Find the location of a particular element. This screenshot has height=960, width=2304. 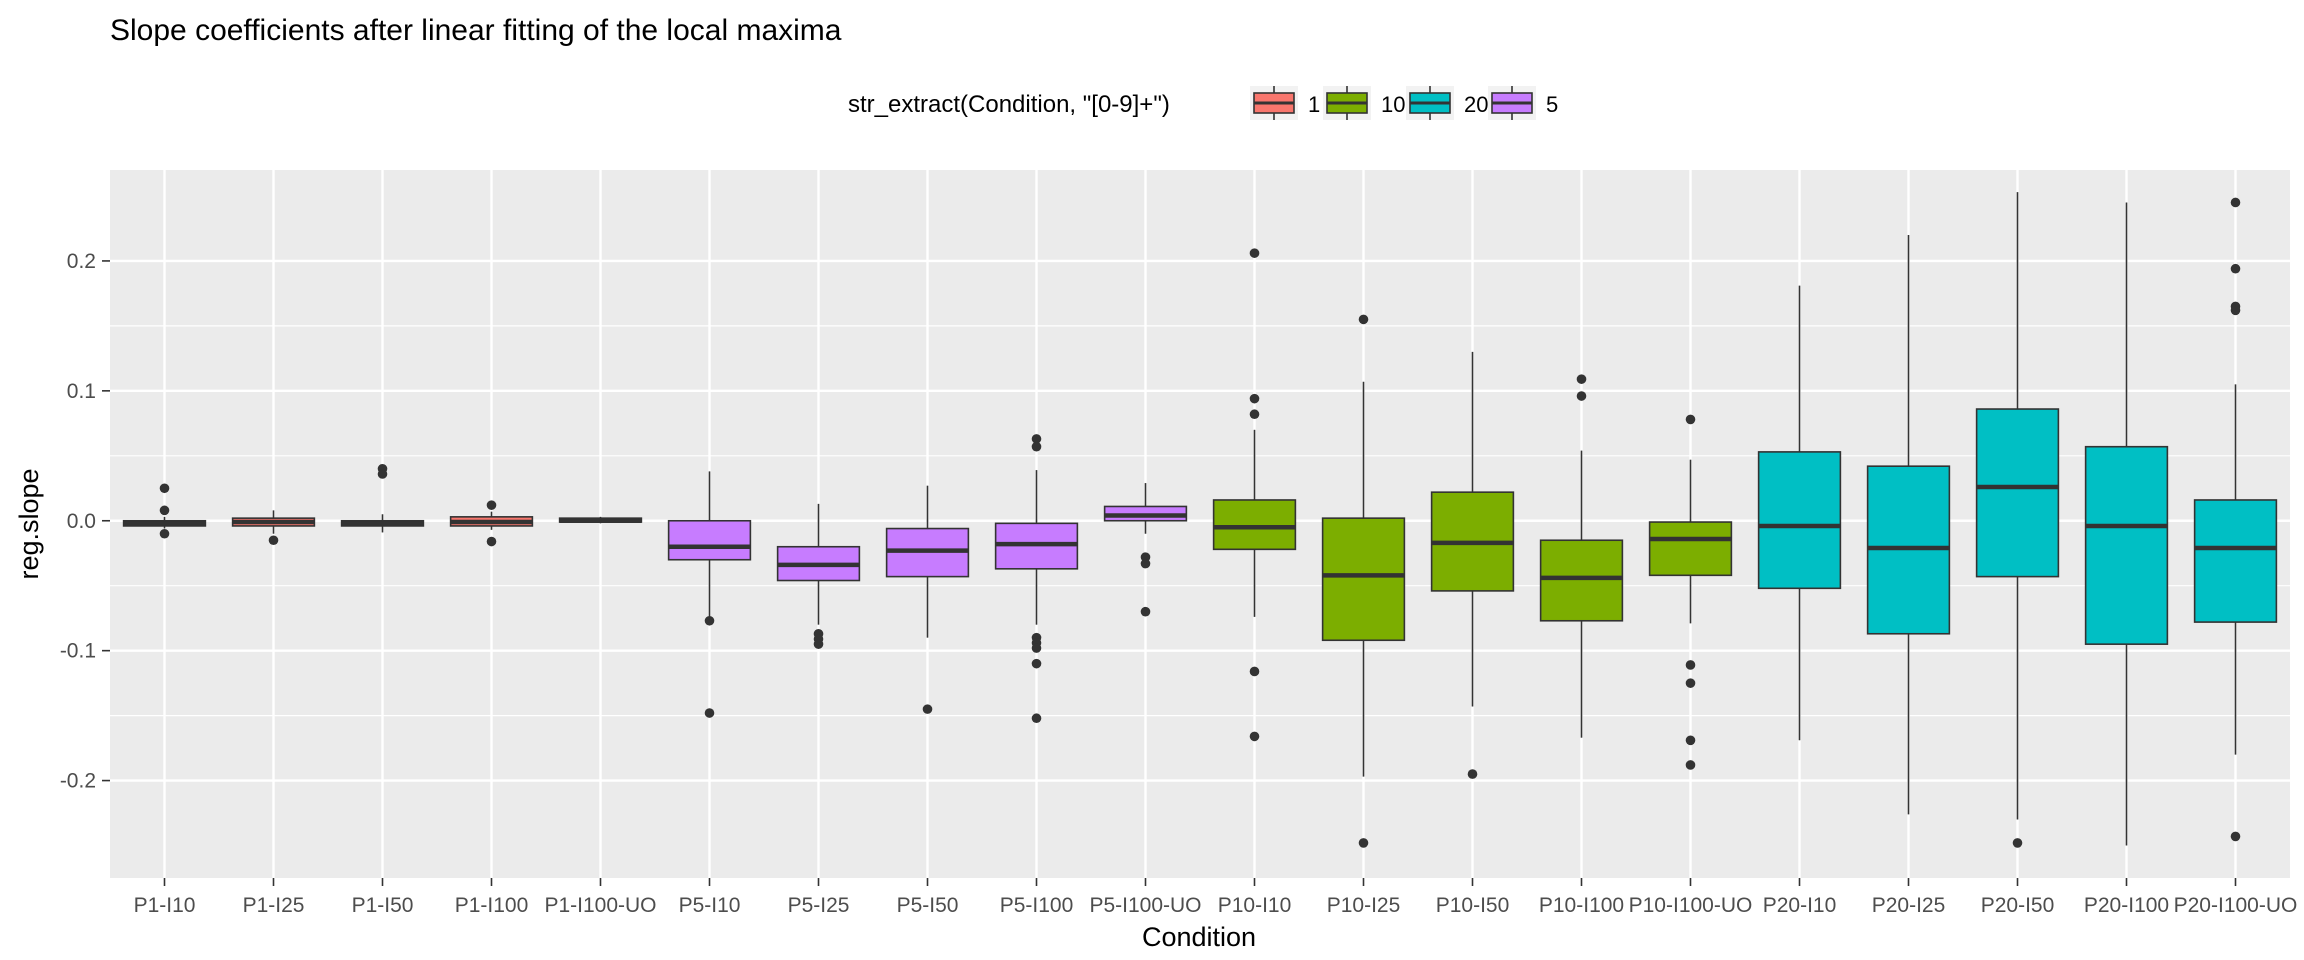

x-tick-label: P5-I100-UO is located at coordinates (1145, 905).